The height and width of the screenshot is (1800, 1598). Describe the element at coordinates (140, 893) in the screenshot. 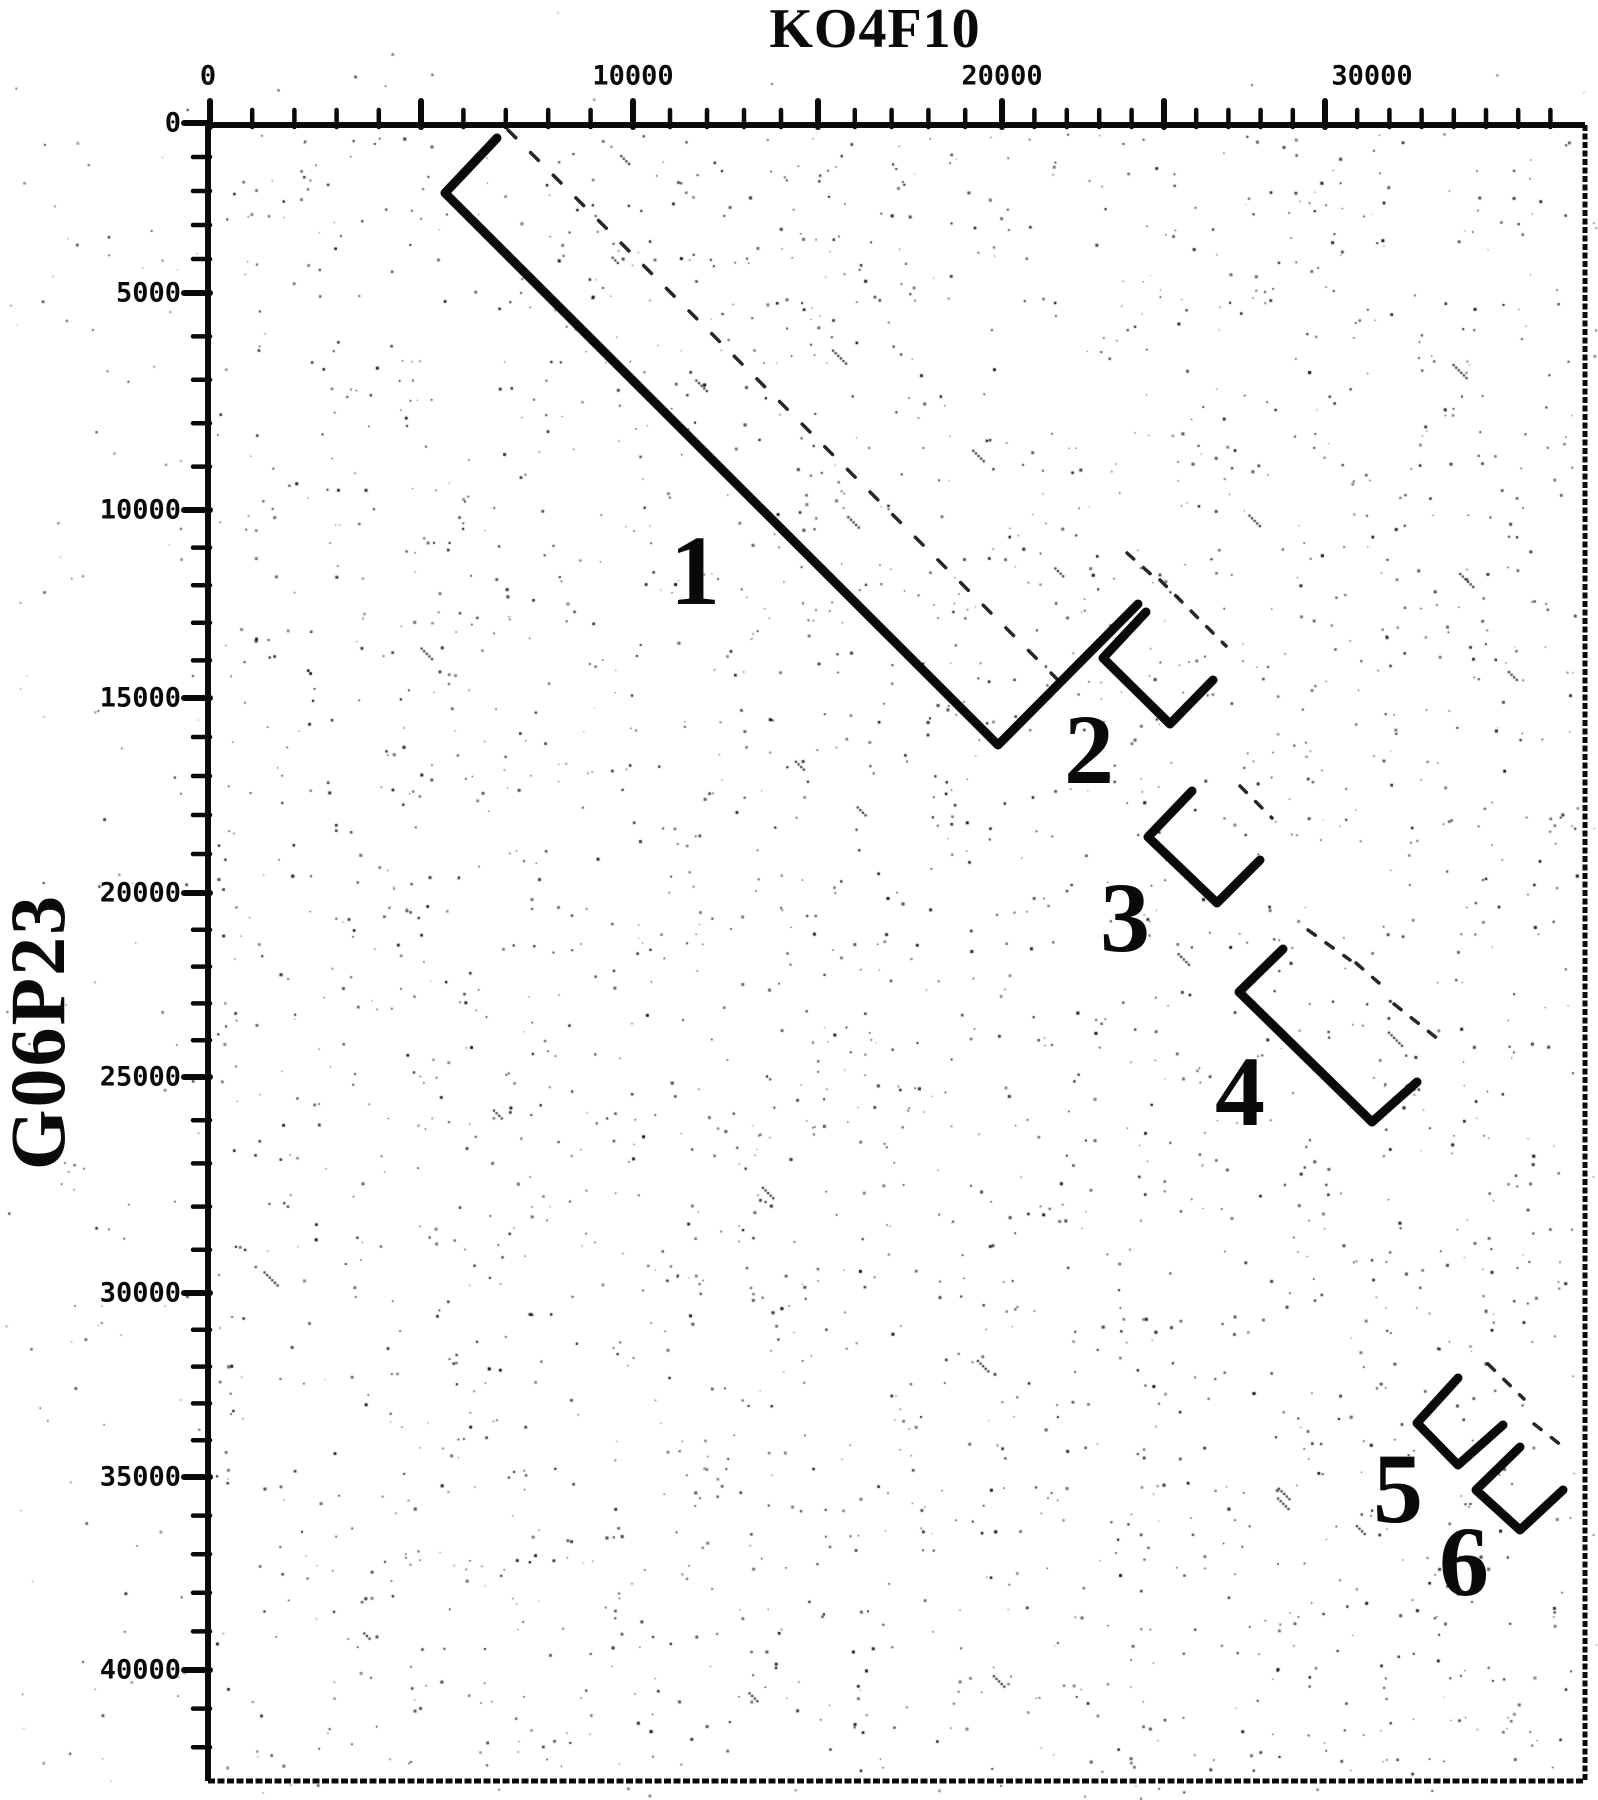

I see `y-tick-label-20000: 20000` at that location.